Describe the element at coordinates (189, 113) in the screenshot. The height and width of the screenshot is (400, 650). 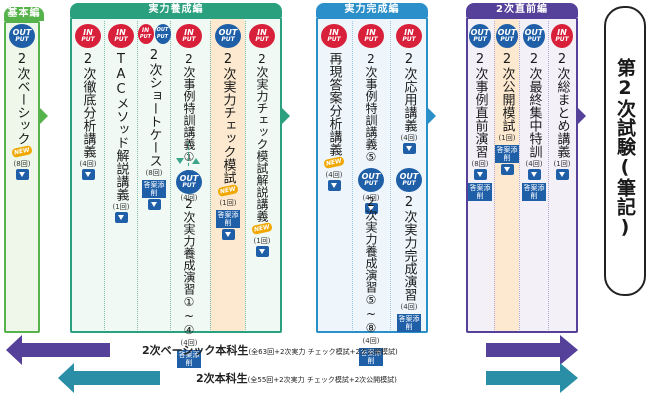
I see `course-jirei-tokkun-1-4: IN PUT 2次事例特訓講義①~④ (4回)` at that location.